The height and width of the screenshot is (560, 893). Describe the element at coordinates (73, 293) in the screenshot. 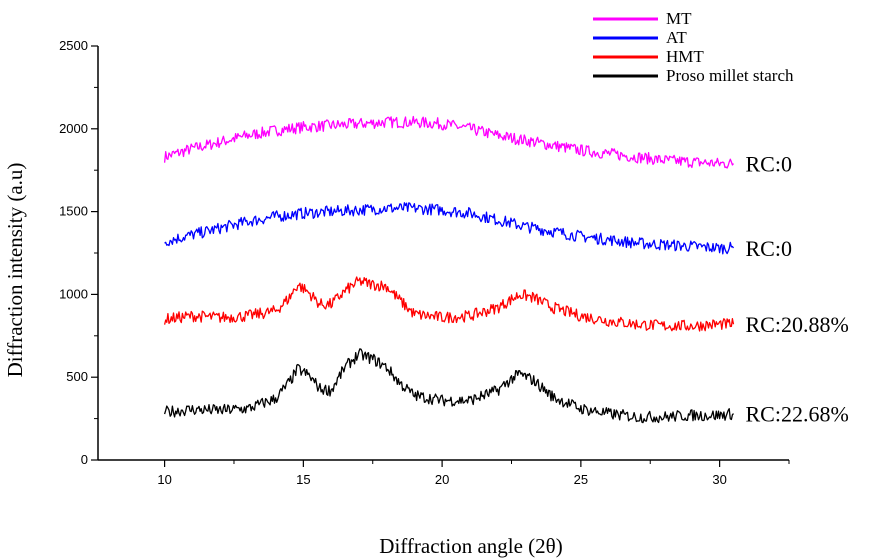

I see `y-tick-label: 1000` at that location.